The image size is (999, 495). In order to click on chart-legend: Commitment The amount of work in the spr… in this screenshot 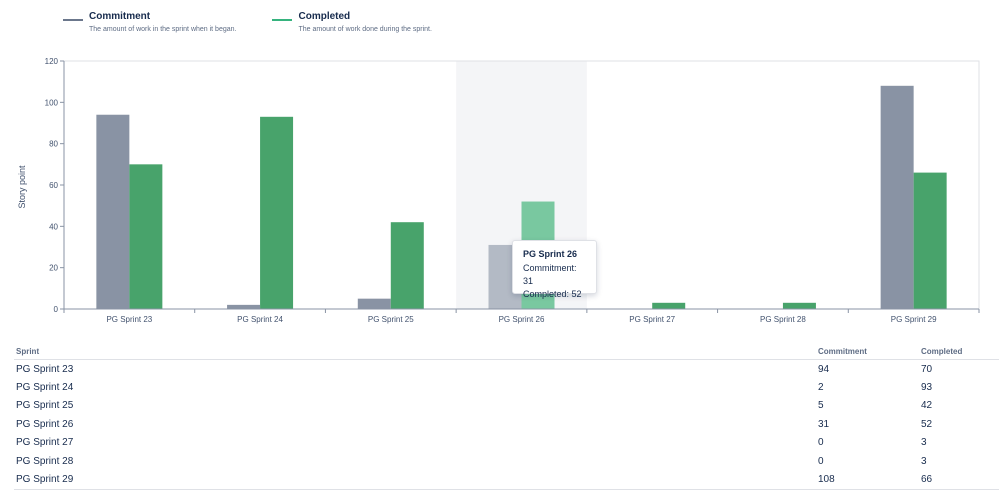, I will do `click(247, 22)`.